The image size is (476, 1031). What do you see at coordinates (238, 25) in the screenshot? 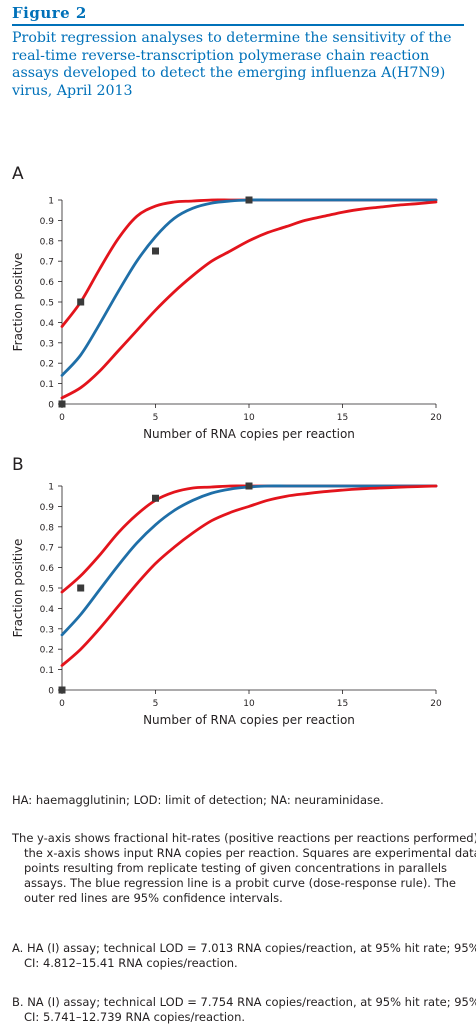
I see `title-rule` at bounding box center [238, 25].